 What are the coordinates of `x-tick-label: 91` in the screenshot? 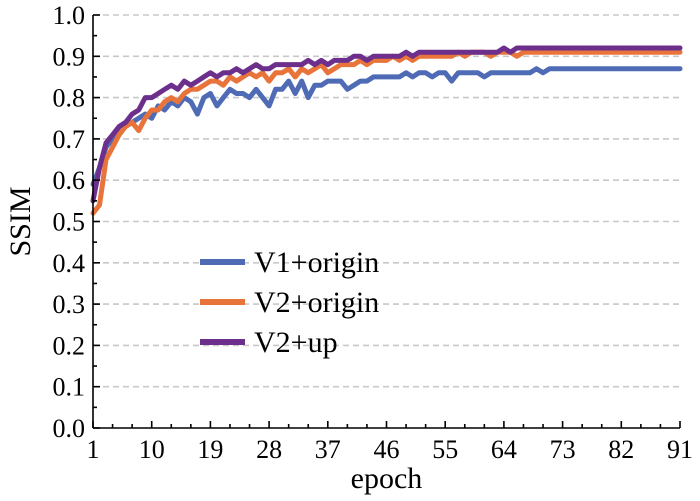 It's located at (680, 449).